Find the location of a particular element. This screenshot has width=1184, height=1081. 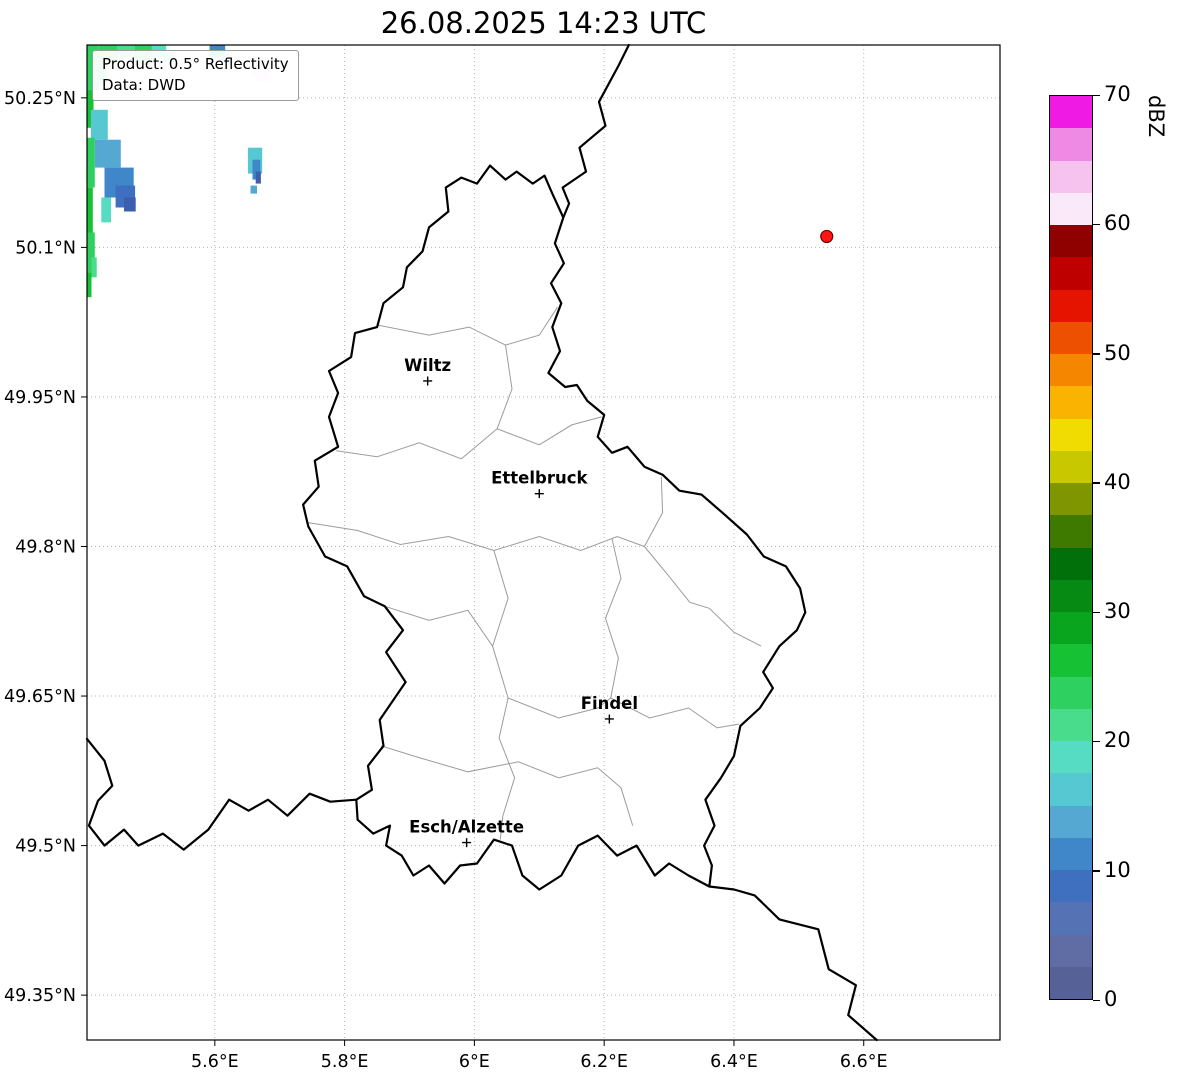

info-source-line: Data: DWD is located at coordinates (144, 85).